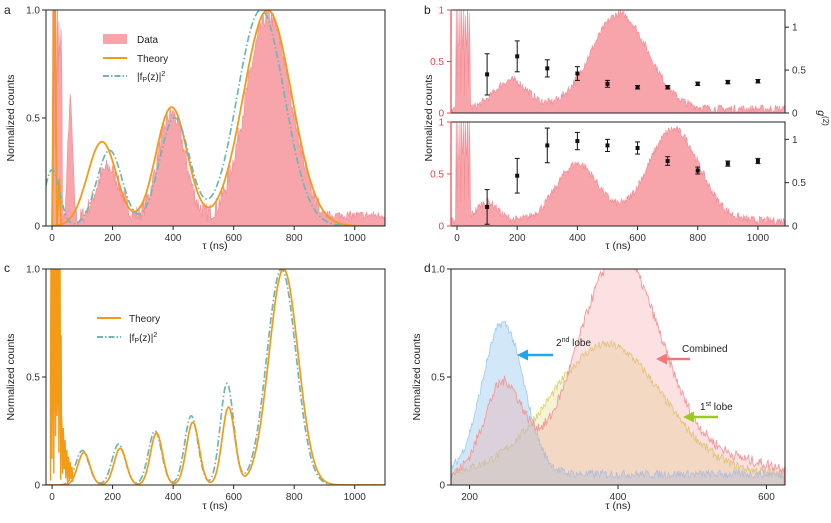 This screenshot has width=831, height=523. I want to click on legend-c-label-theory: Theory, so click(144, 319).